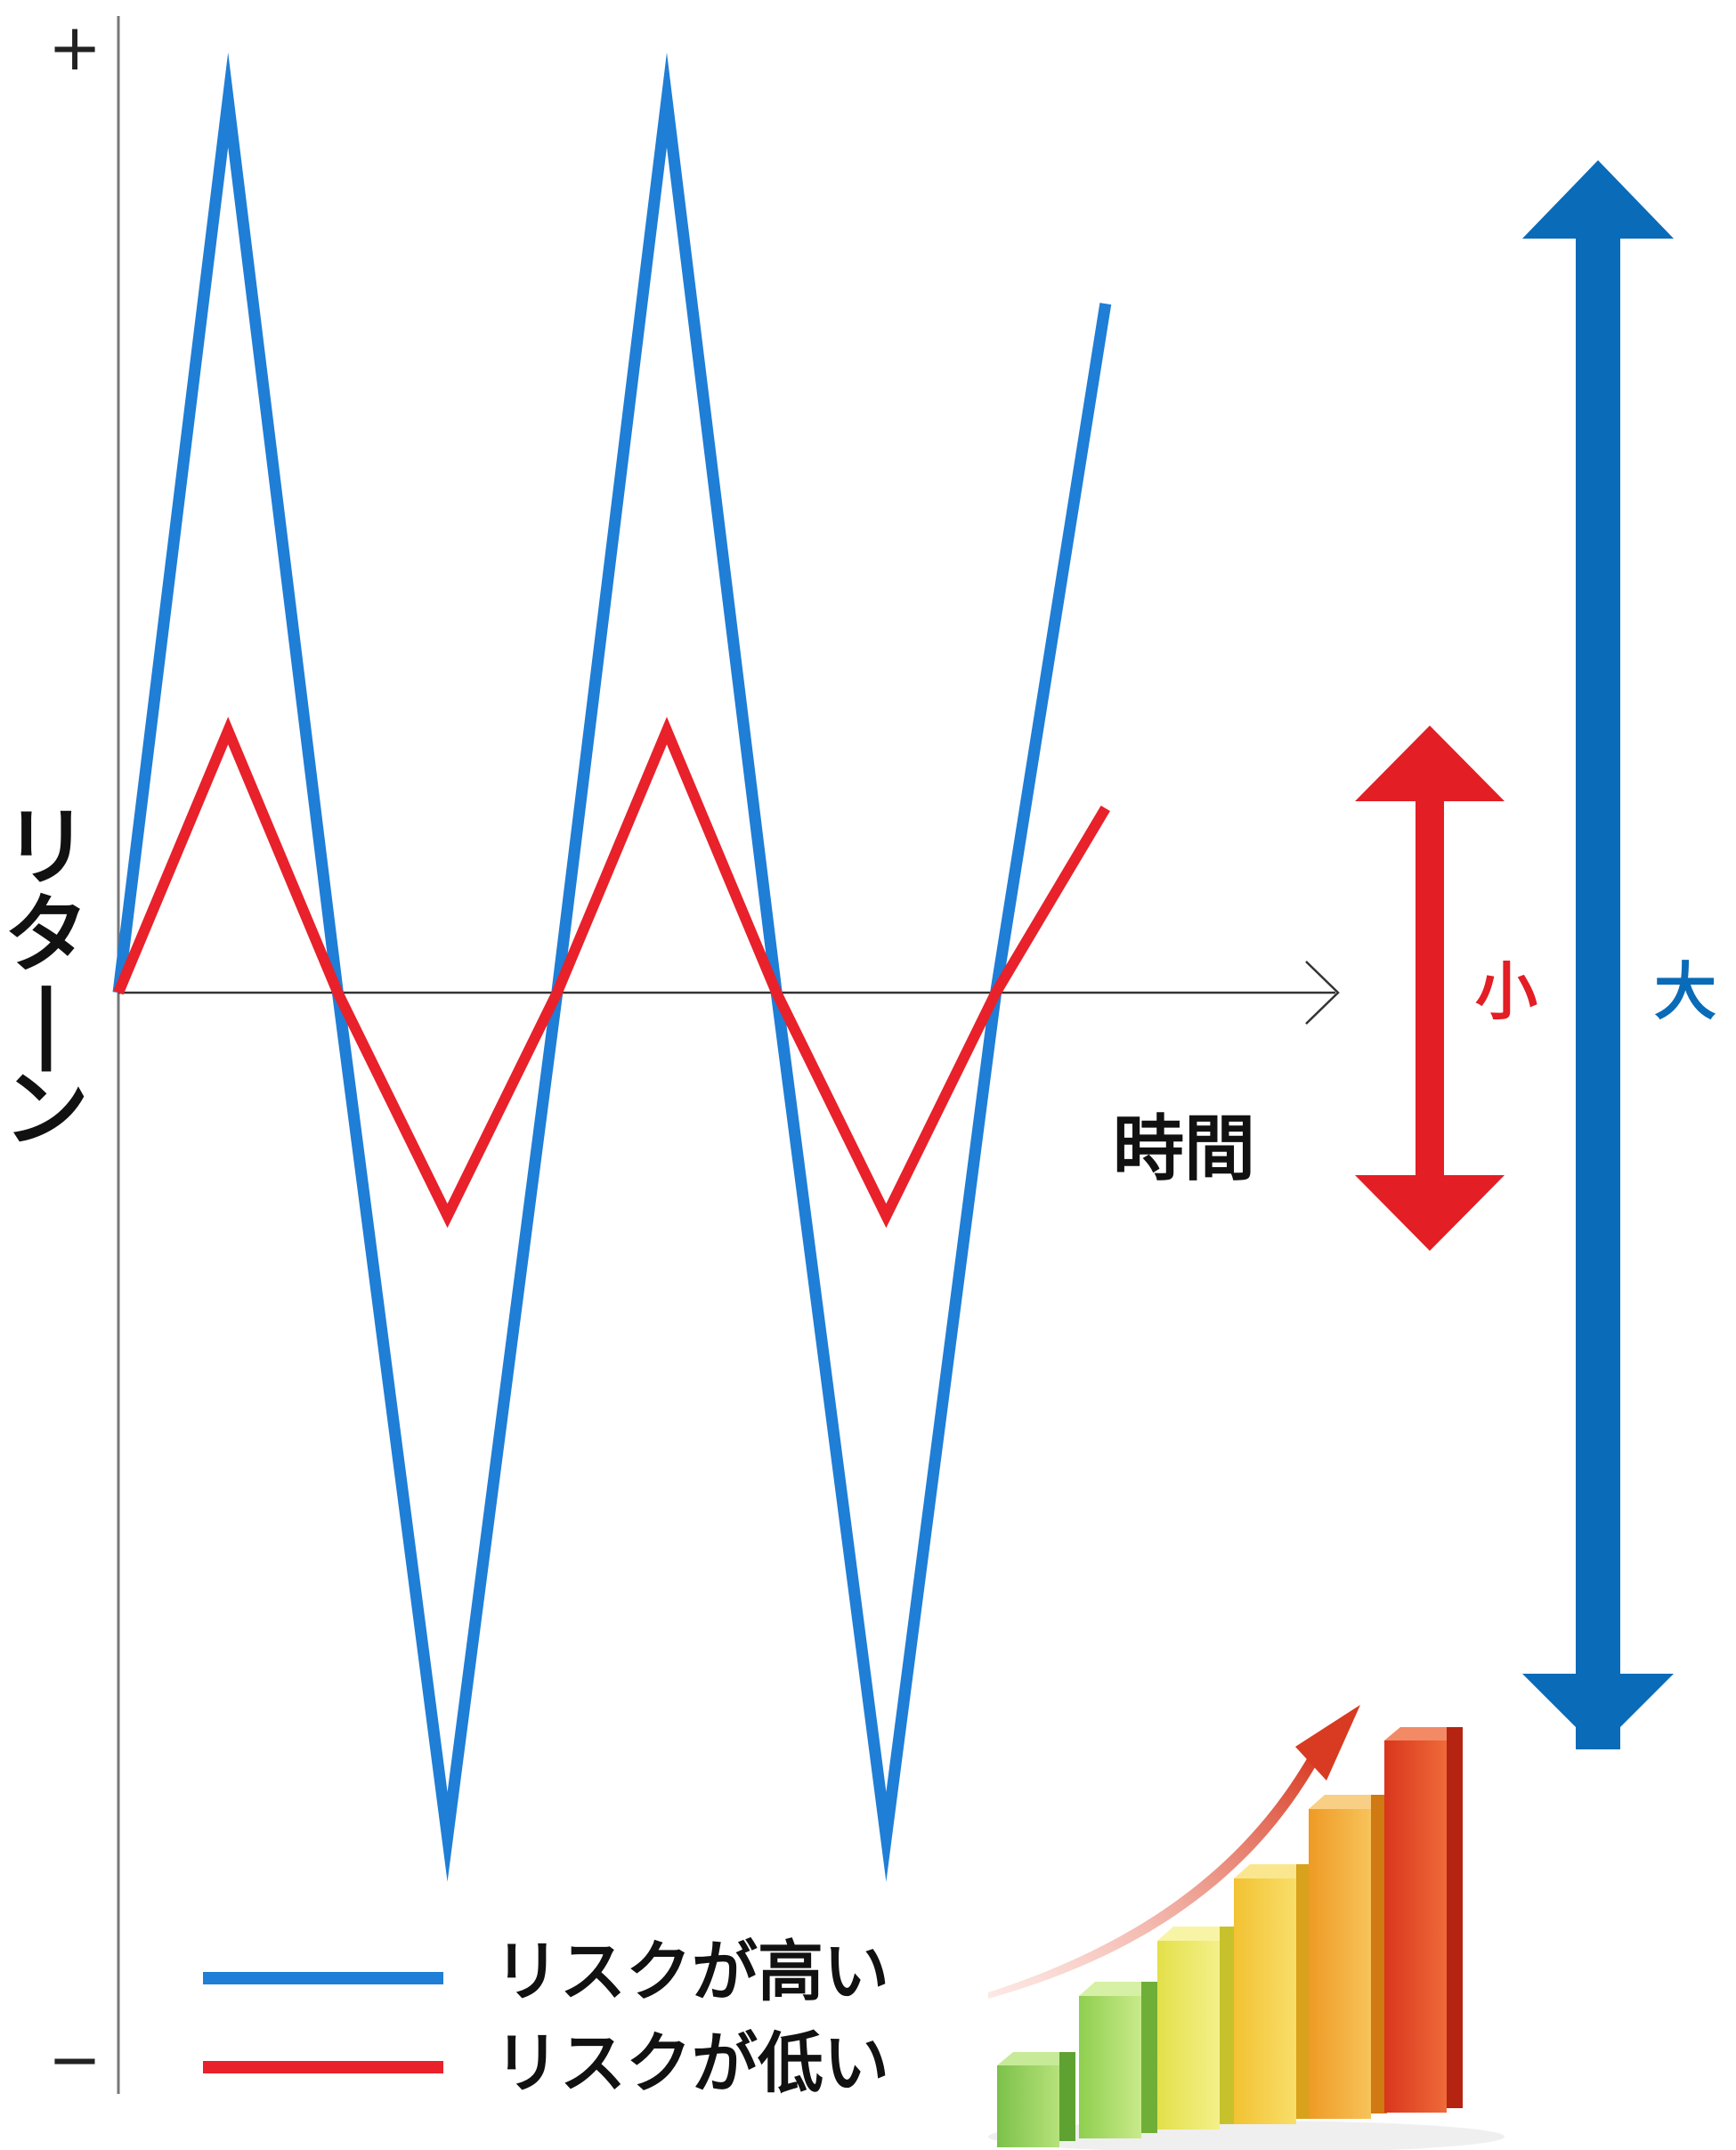  I want to click on small-range-arrow-bottom-head, so click(1430, 1213).